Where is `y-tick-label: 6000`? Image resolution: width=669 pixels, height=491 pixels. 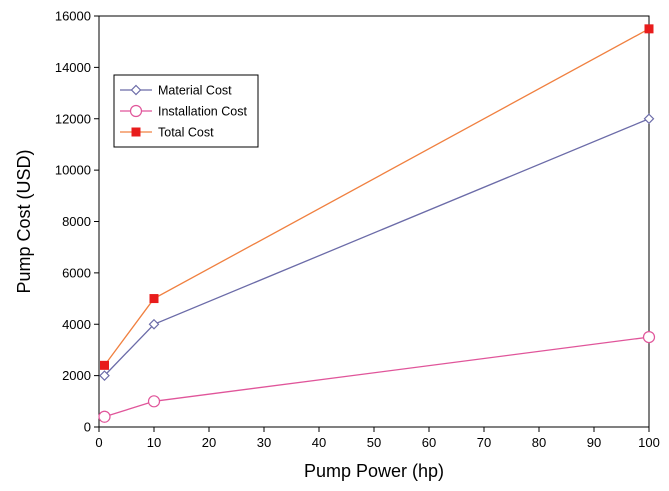 y-tick-label: 6000 is located at coordinates (76, 272).